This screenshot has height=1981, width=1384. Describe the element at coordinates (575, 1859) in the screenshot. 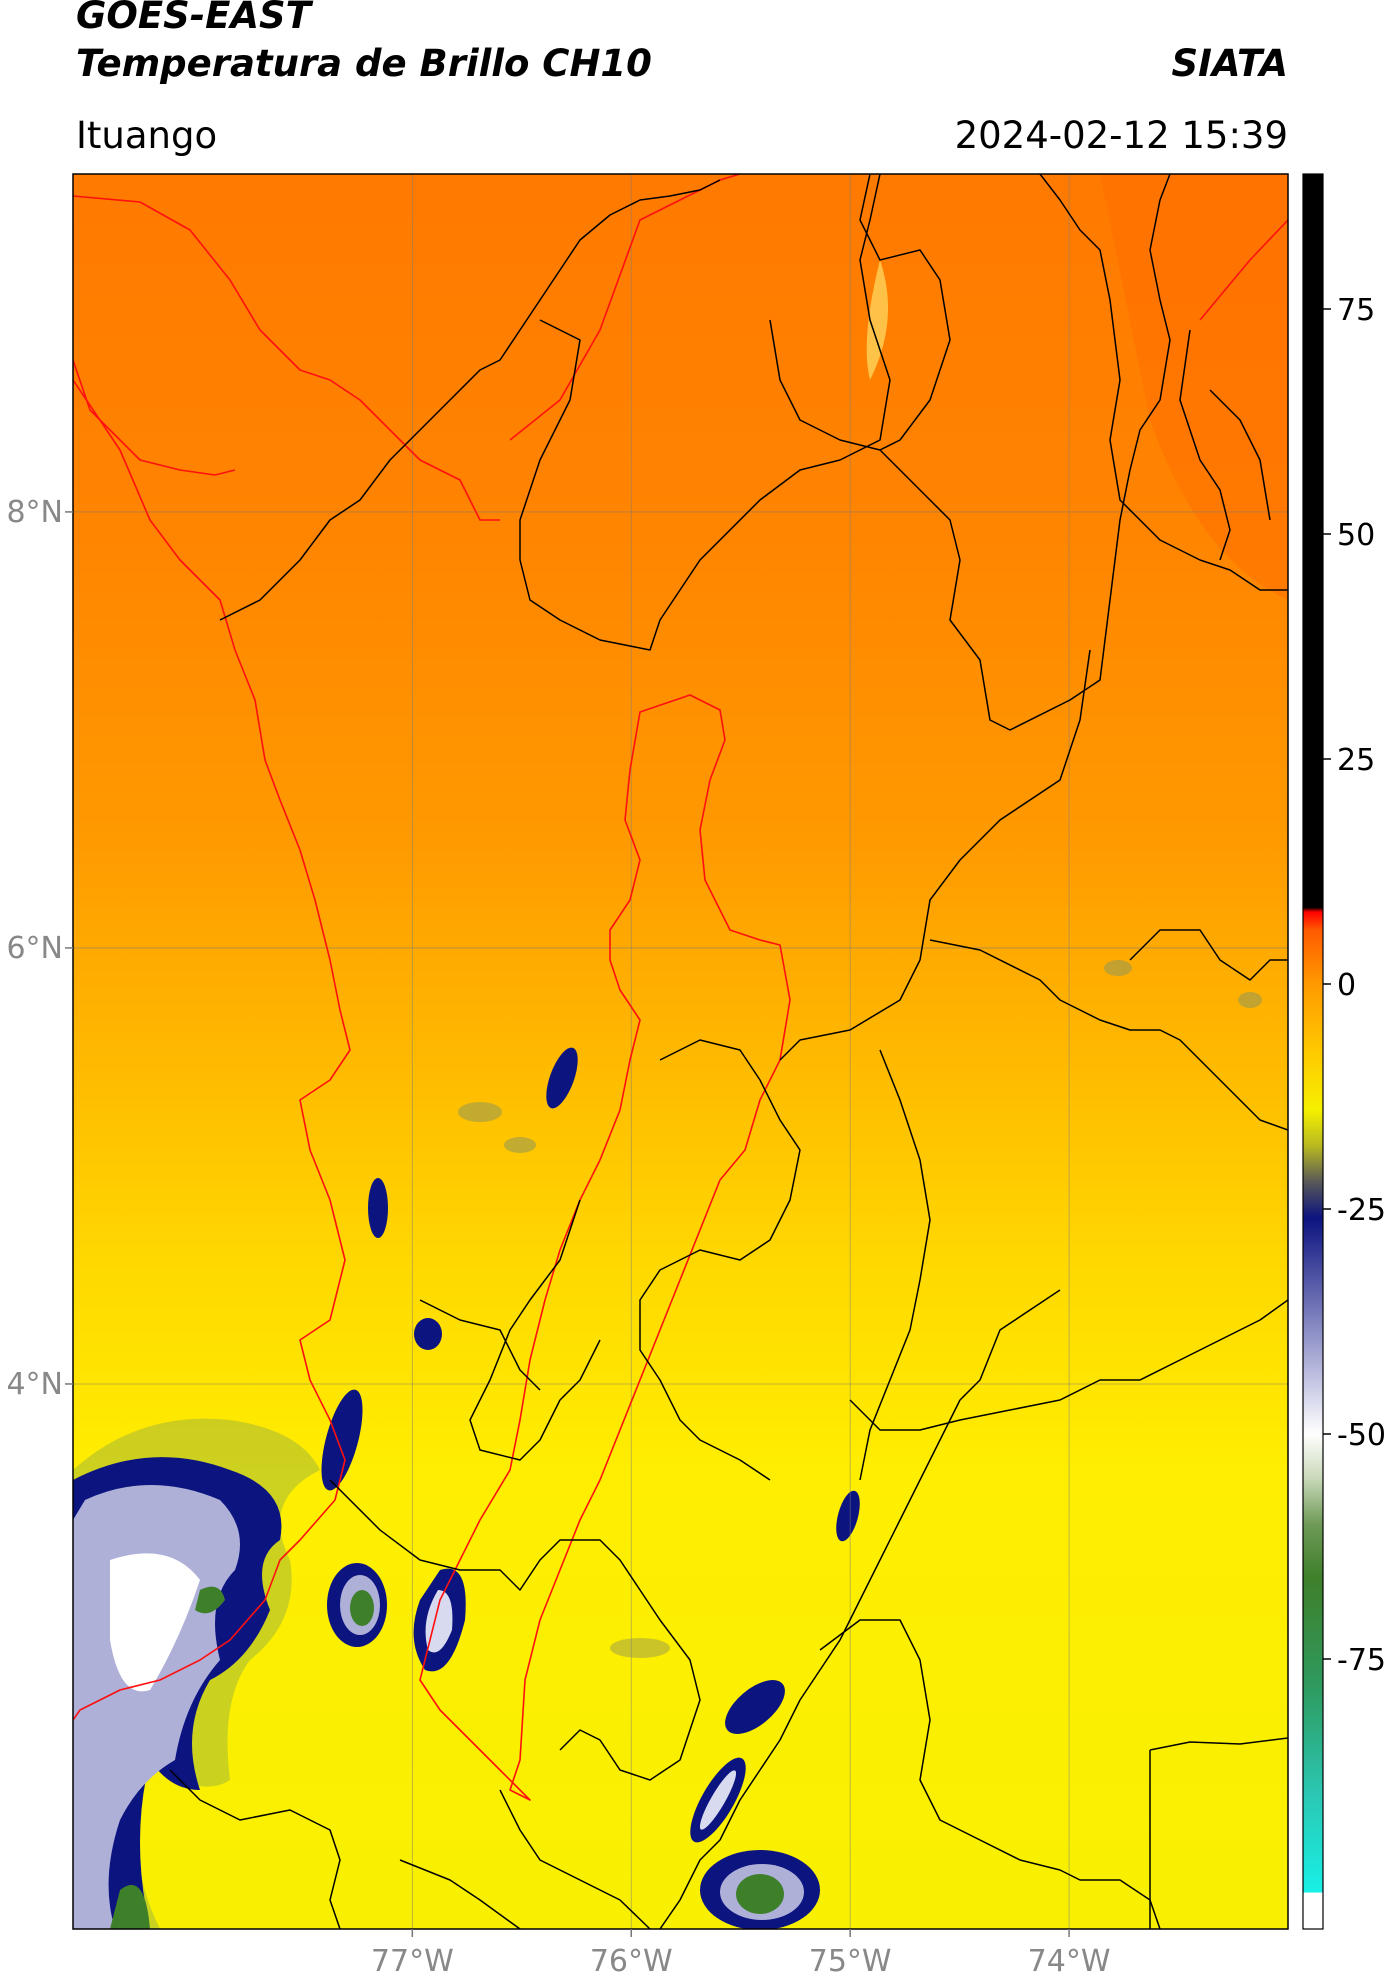

I see `department-line-cauca-south` at that location.